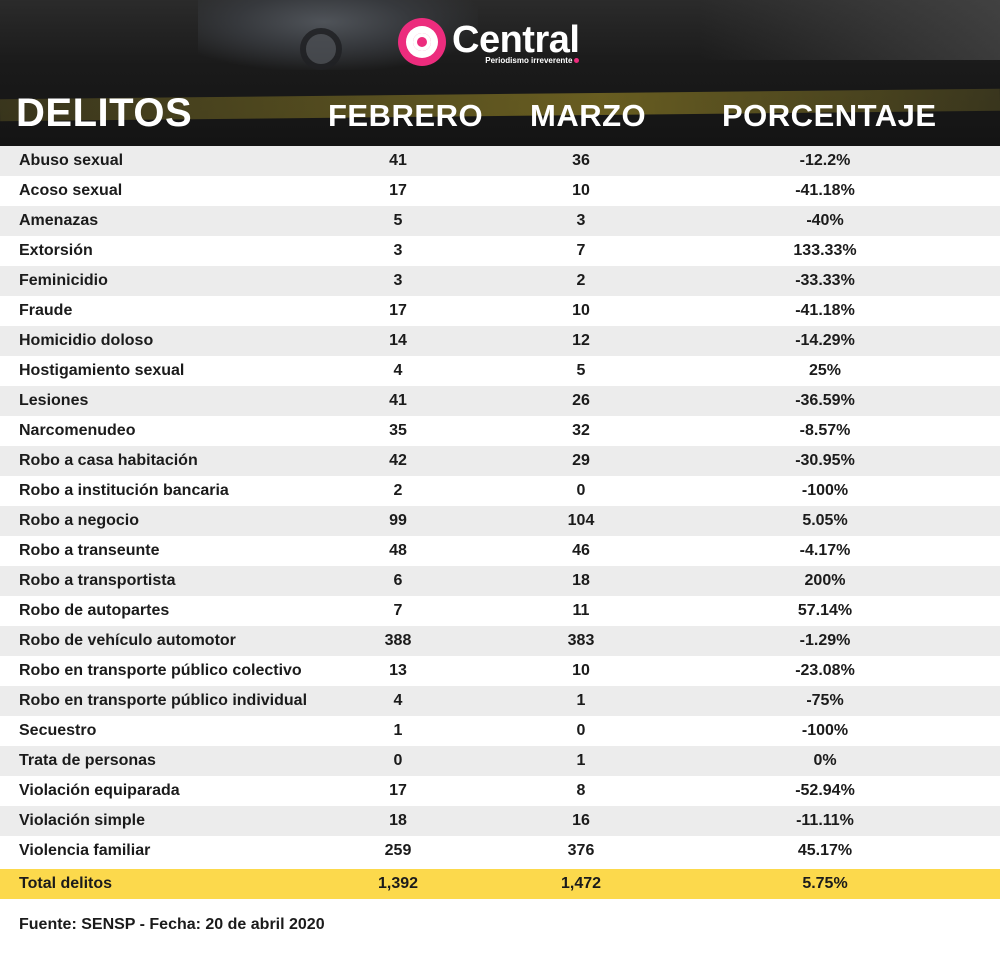 The height and width of the screenshot is (956, 1000). I want to click on row-porcentaje: -8.57%, so click(825, 430).